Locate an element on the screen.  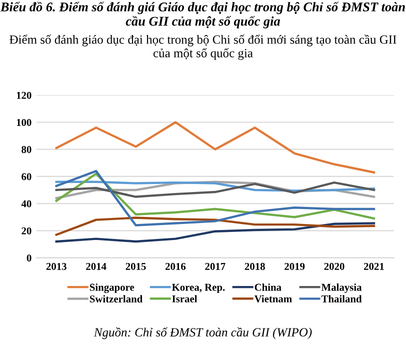
y-tick-label: 100 is located at coordinates (24, 122).